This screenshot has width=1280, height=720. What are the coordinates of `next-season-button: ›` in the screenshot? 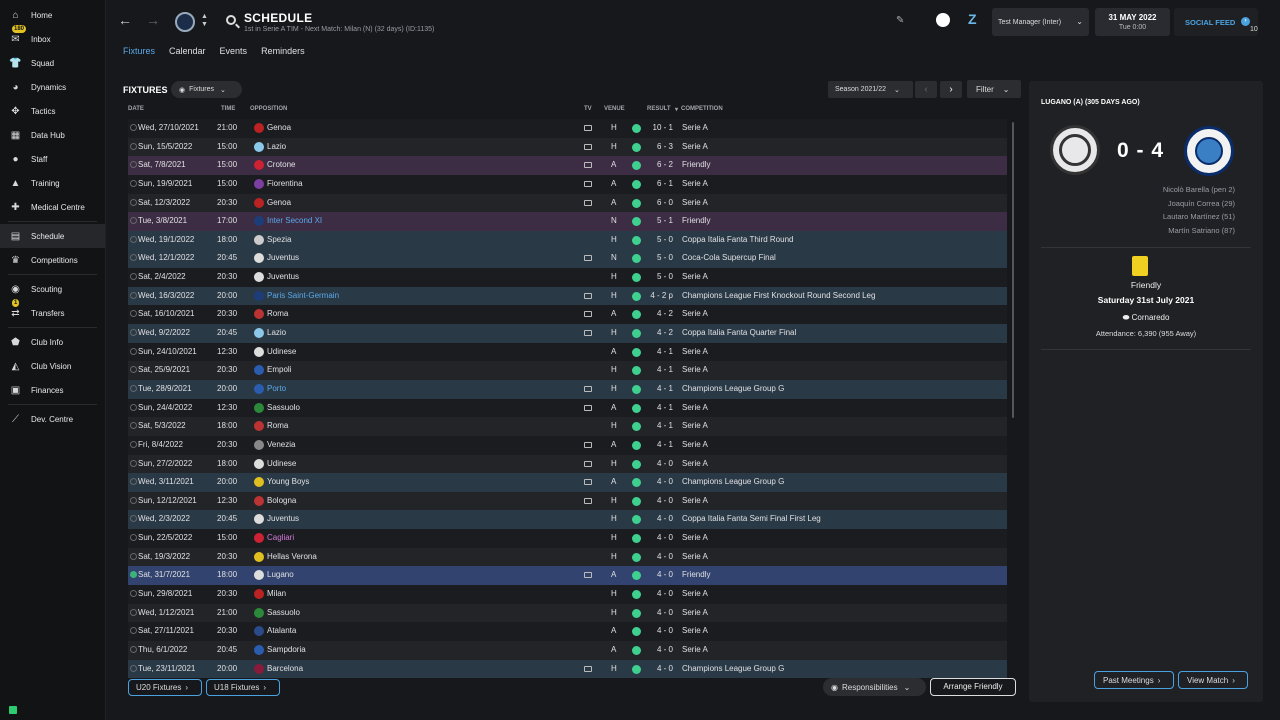 It's located at (951, 89).